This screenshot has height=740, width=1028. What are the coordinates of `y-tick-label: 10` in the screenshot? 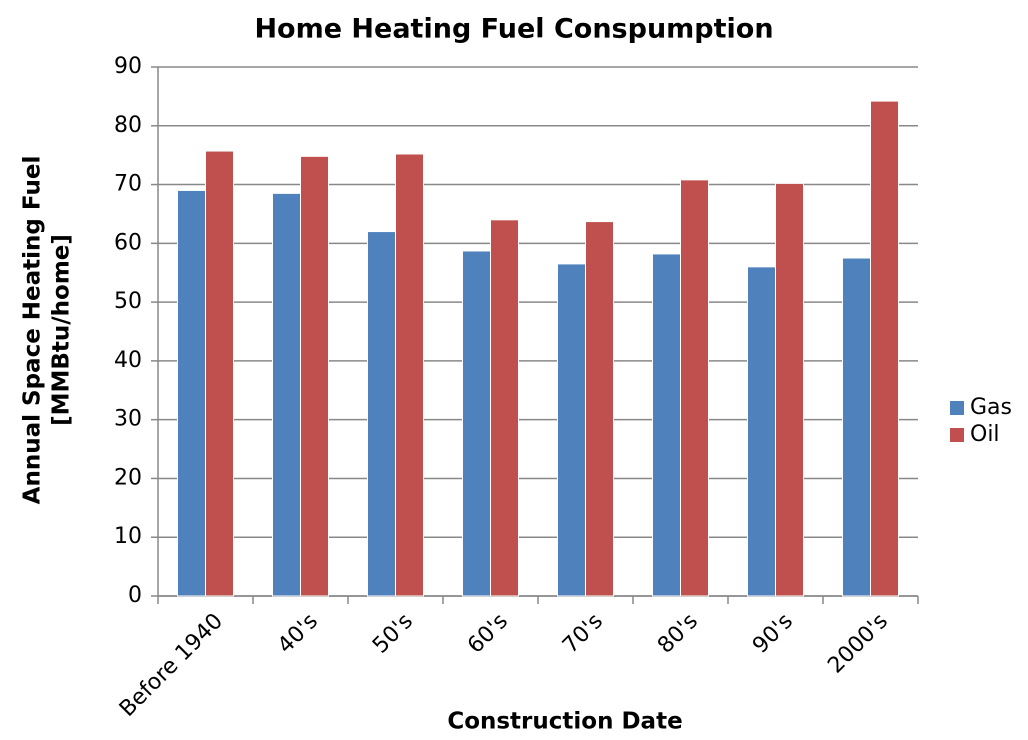 It's located at (128, 536).